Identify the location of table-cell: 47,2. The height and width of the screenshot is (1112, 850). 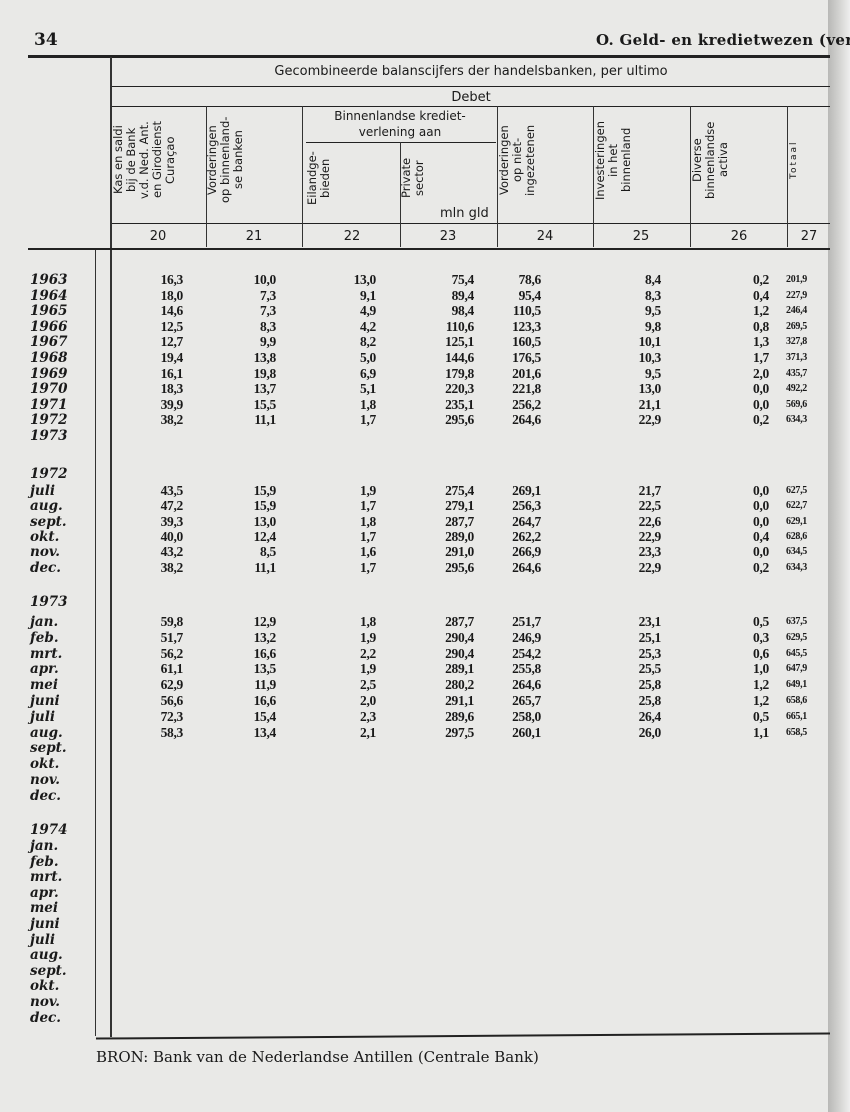
(172, 506).